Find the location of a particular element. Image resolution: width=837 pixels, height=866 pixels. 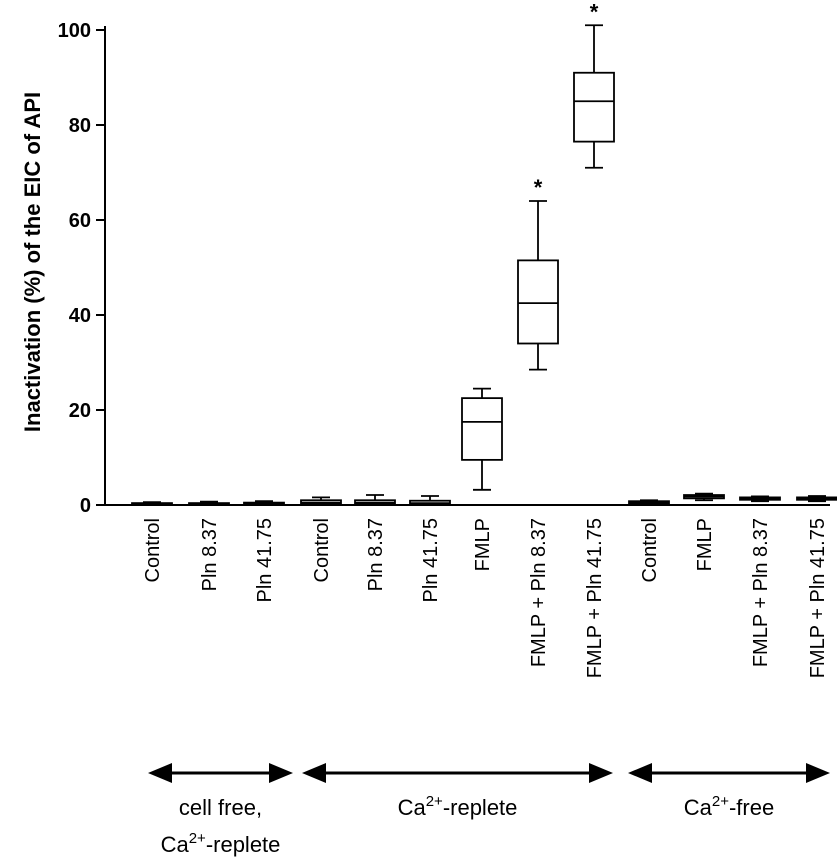

box-8: * is located at coordinates (538, 273).